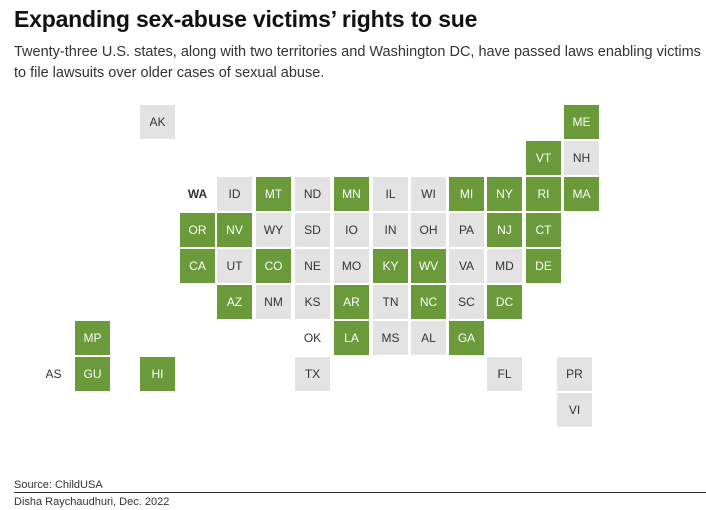 This screenshot has width=706, height=510. What do you see at coordinates (428, 338) in the screenshot?
I see `state-tile-al: AL` at bounding box center [428, 338].